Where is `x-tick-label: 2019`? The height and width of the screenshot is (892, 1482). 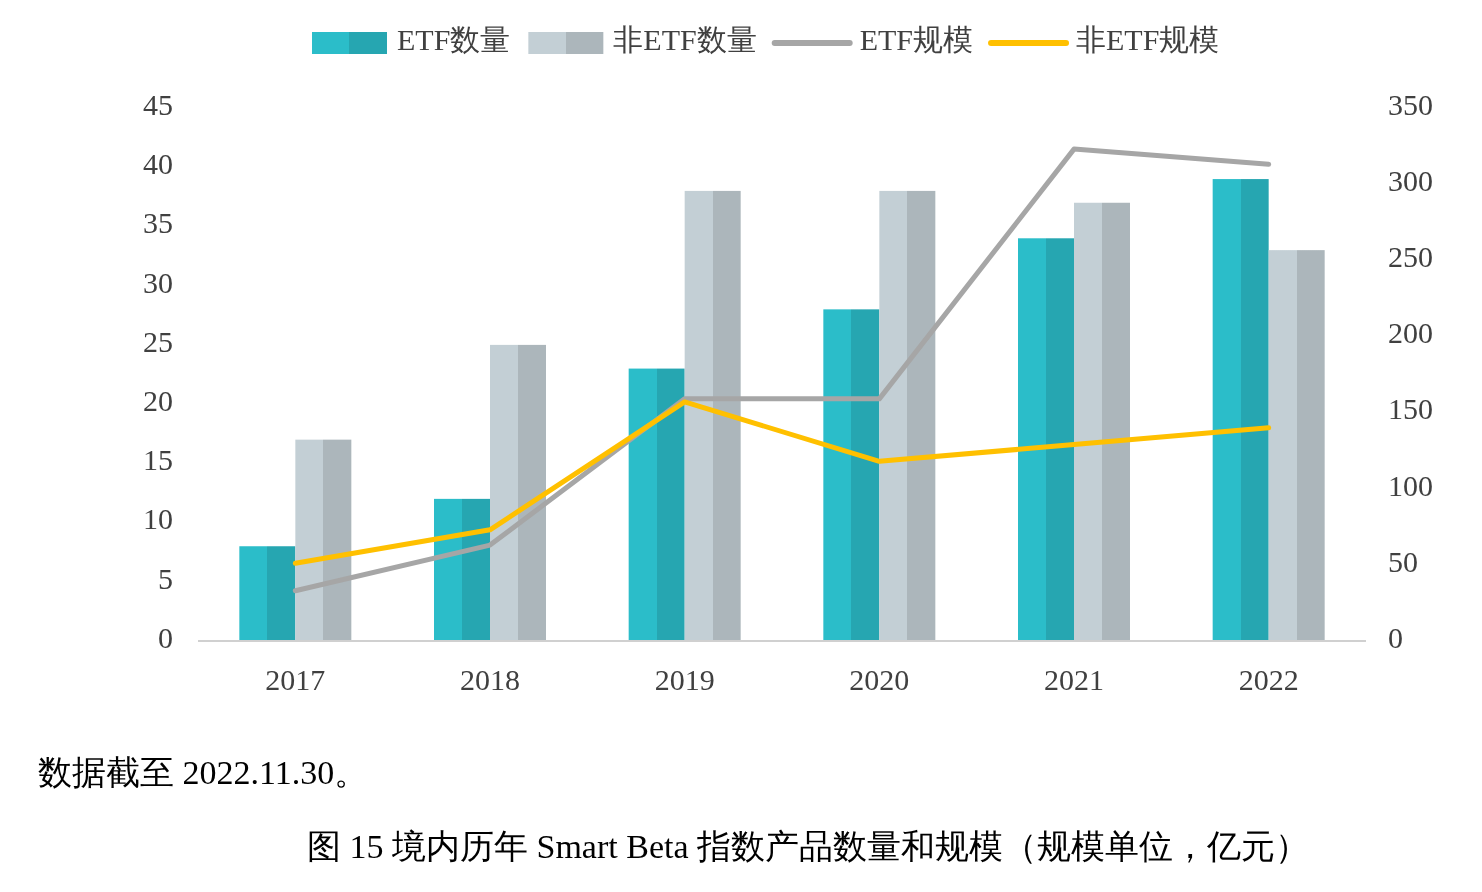
x-tick-label: 2019 is located at coordinates (684, 679).